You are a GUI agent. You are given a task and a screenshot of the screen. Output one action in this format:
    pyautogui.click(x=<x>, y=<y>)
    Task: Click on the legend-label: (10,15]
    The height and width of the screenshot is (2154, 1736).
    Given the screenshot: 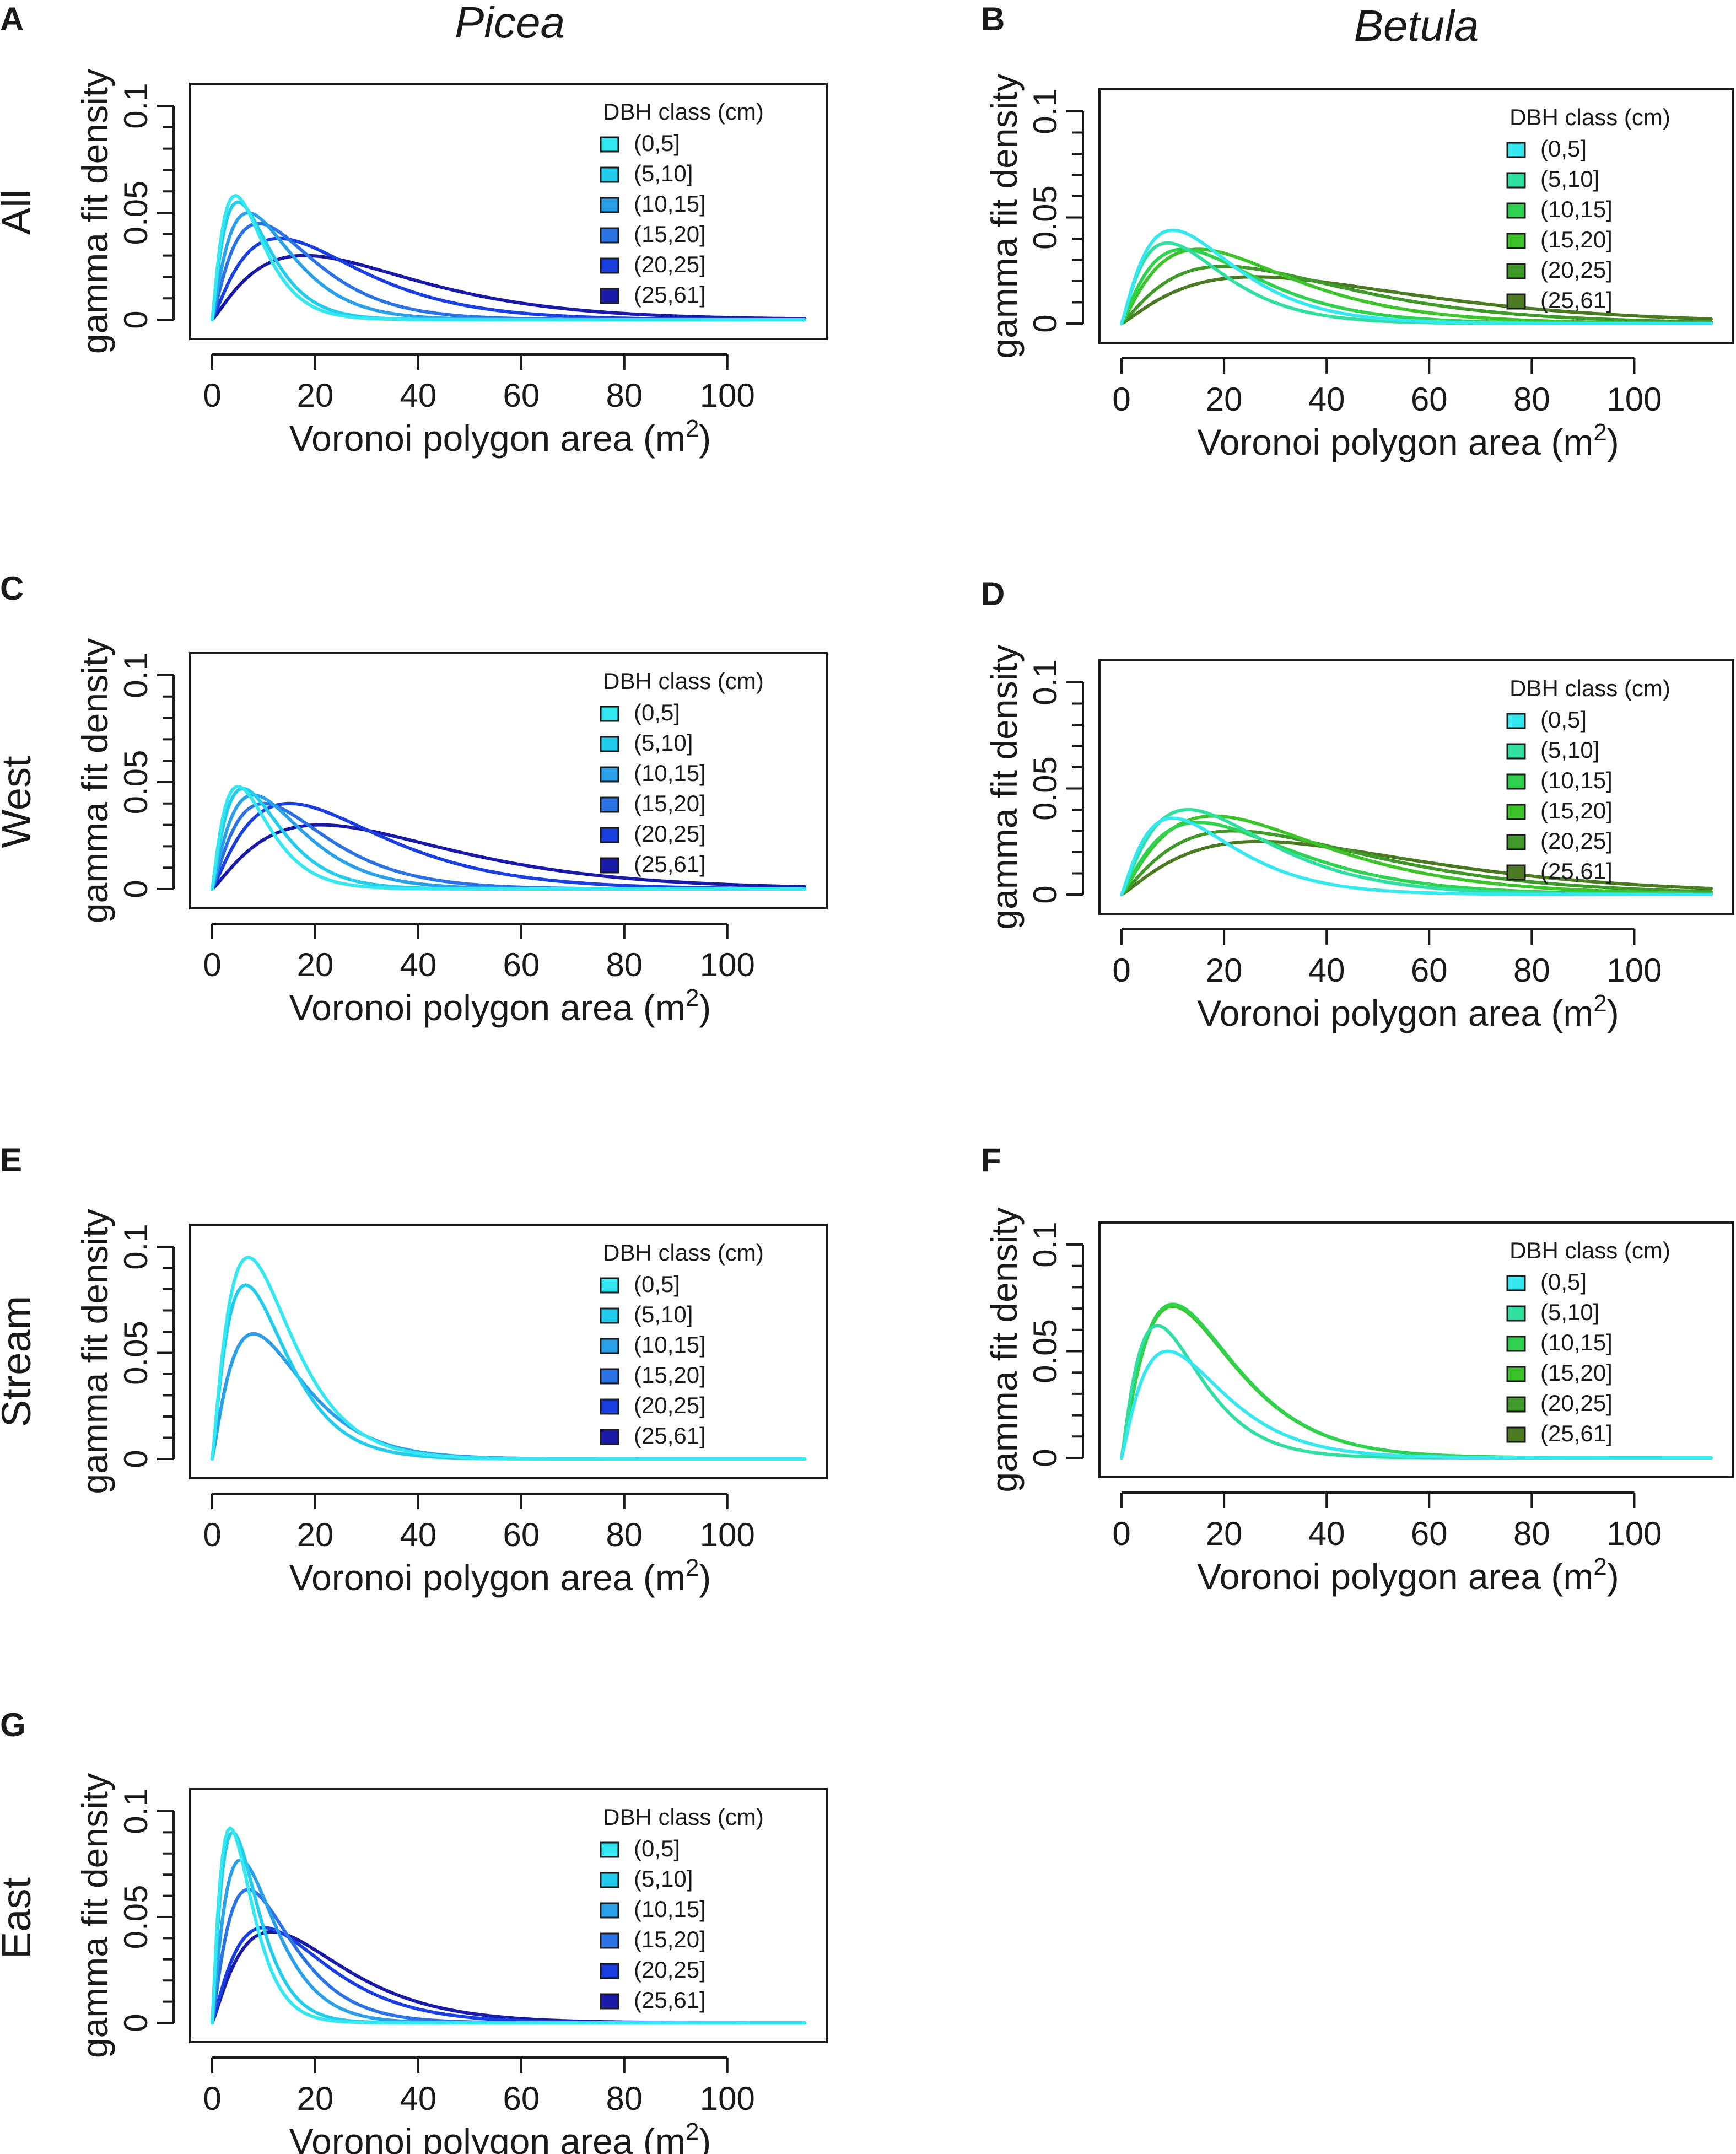 What is the action you would take?
    pyautogui.click(x=670, y=1909)
    